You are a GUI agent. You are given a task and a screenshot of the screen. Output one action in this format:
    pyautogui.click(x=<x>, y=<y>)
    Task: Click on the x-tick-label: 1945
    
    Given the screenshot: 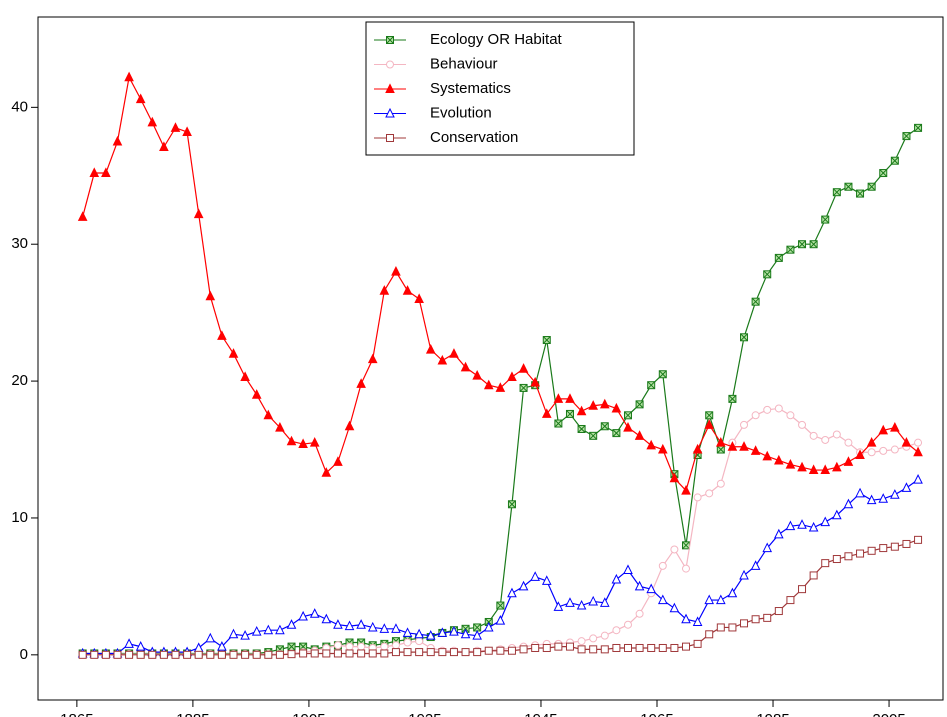 What is the action you would take?
    pyautogui.click(x=540, y=714)
    